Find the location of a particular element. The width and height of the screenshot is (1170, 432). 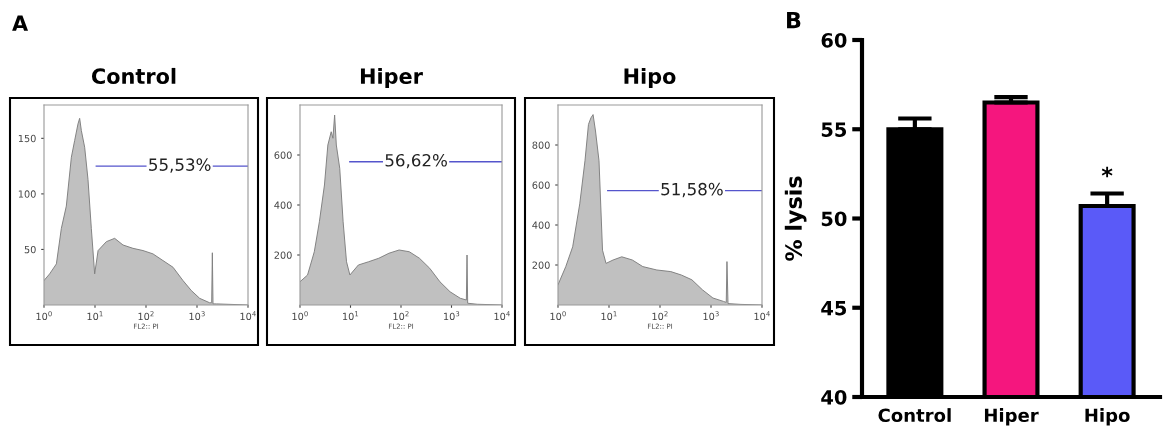

y-tick-label: 100 is located at coordinates (27, 194).